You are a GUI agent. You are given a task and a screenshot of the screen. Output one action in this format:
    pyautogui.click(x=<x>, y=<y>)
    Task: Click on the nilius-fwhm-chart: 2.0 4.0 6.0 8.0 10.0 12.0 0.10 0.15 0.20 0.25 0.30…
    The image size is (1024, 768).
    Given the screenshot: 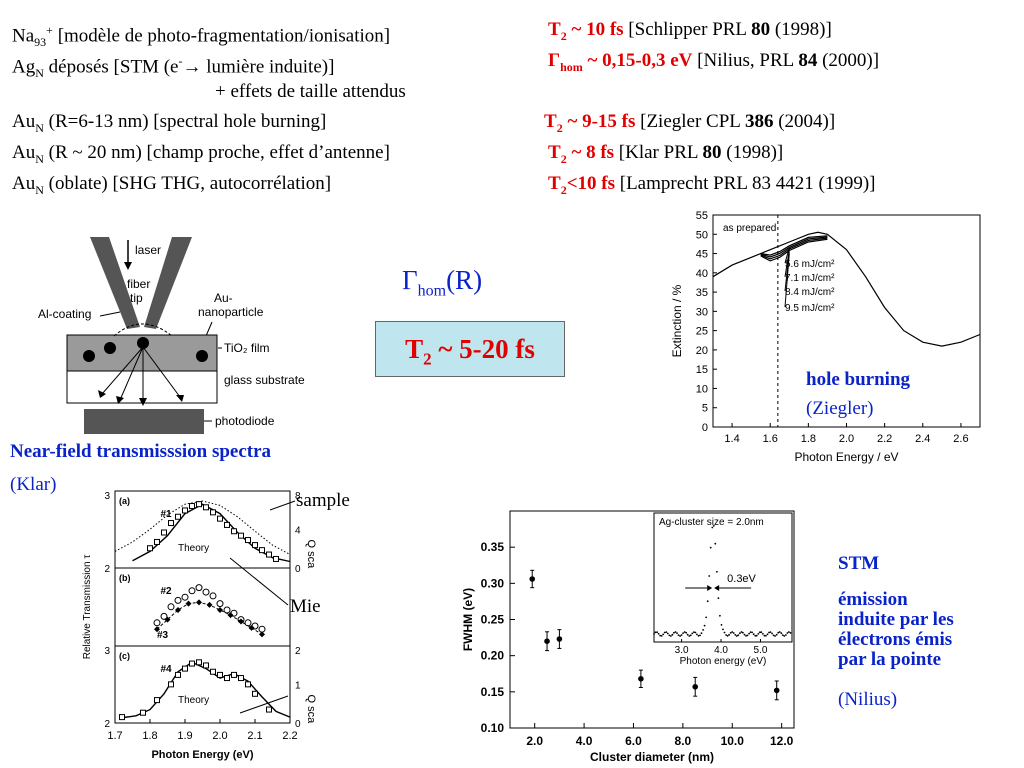 What is the action you would take?
    pyautogui.click(x=628, y=637)
    